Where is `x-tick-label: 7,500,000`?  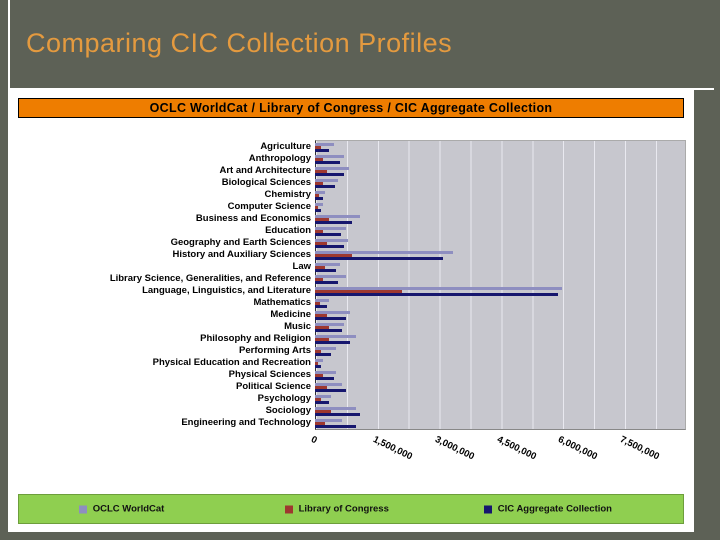 x-tick-label: 7,500,000 is located at coordinates (640, 448).